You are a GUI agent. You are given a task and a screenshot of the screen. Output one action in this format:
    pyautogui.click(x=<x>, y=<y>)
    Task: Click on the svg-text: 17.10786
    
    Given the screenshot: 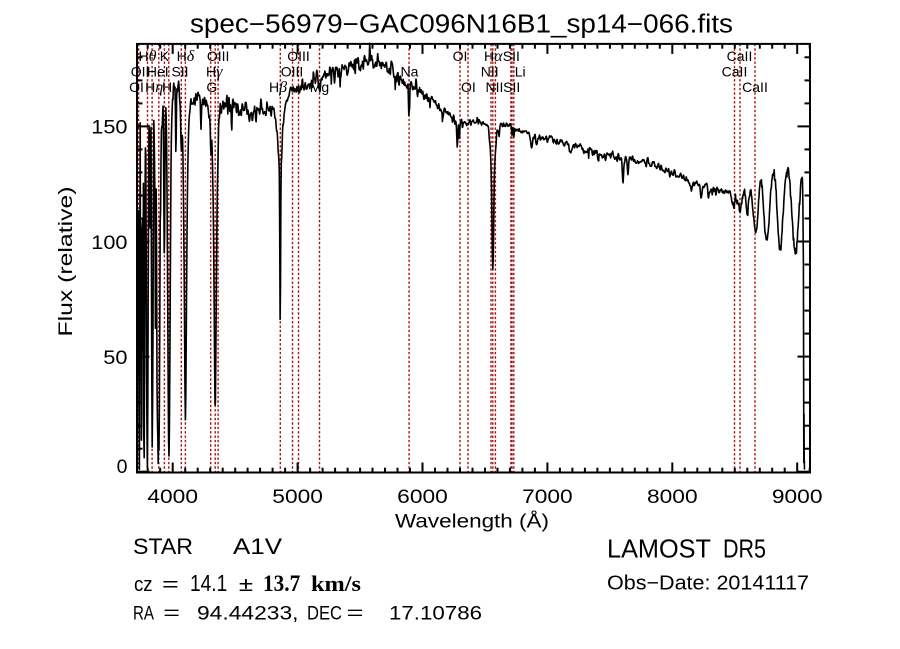 What is the action you would take?
    pyautogui.click(x=435, y=614)
    